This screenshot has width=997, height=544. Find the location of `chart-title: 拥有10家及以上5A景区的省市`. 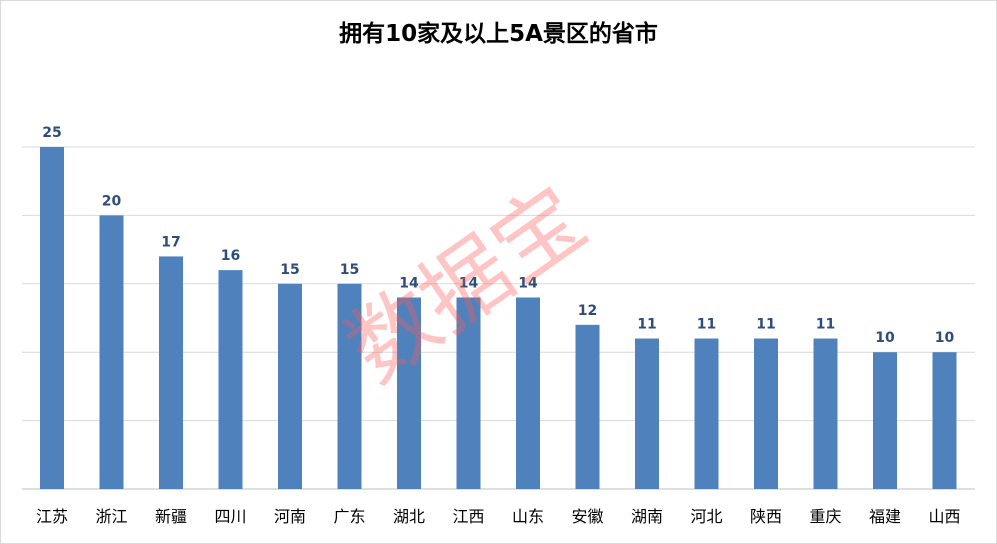

chart-title: 拥有10家及以上5A景区的省市 is located at coordinates (498, 34).